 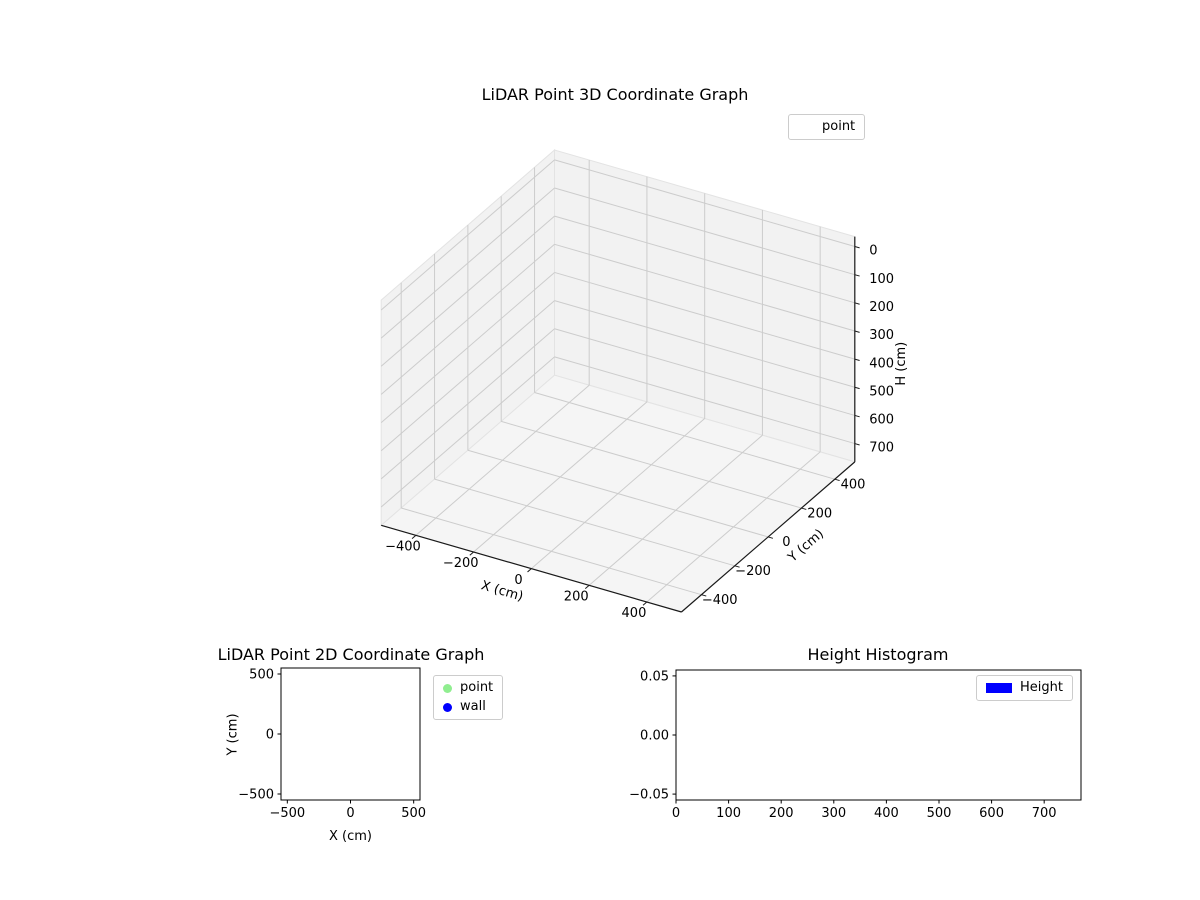 I want to click on x-tick-label: 100, so click(x=728, y=813).